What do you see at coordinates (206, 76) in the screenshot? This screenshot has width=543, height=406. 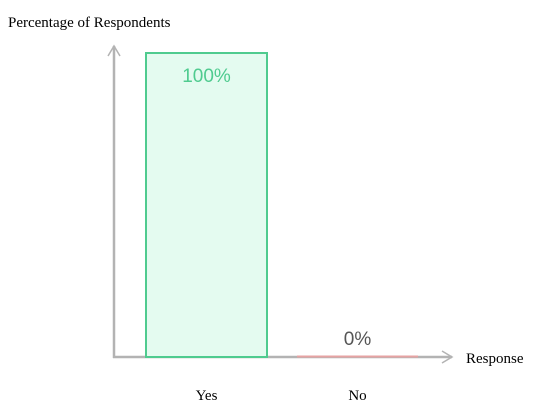 I see `data-label-yes: 100%` at bounding box center [206, 76].